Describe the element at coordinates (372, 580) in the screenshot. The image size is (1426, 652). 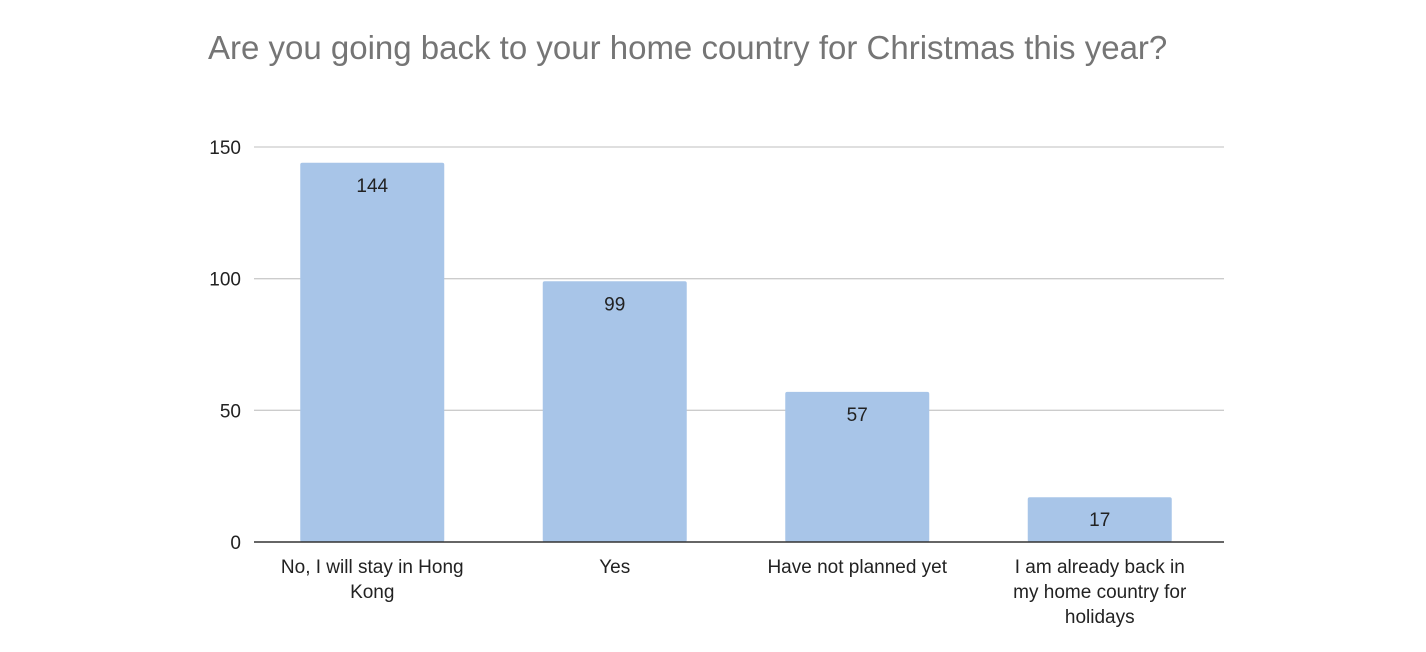
I see `x-tick-label-0: No, I will stay in Hong Kong` at that location.